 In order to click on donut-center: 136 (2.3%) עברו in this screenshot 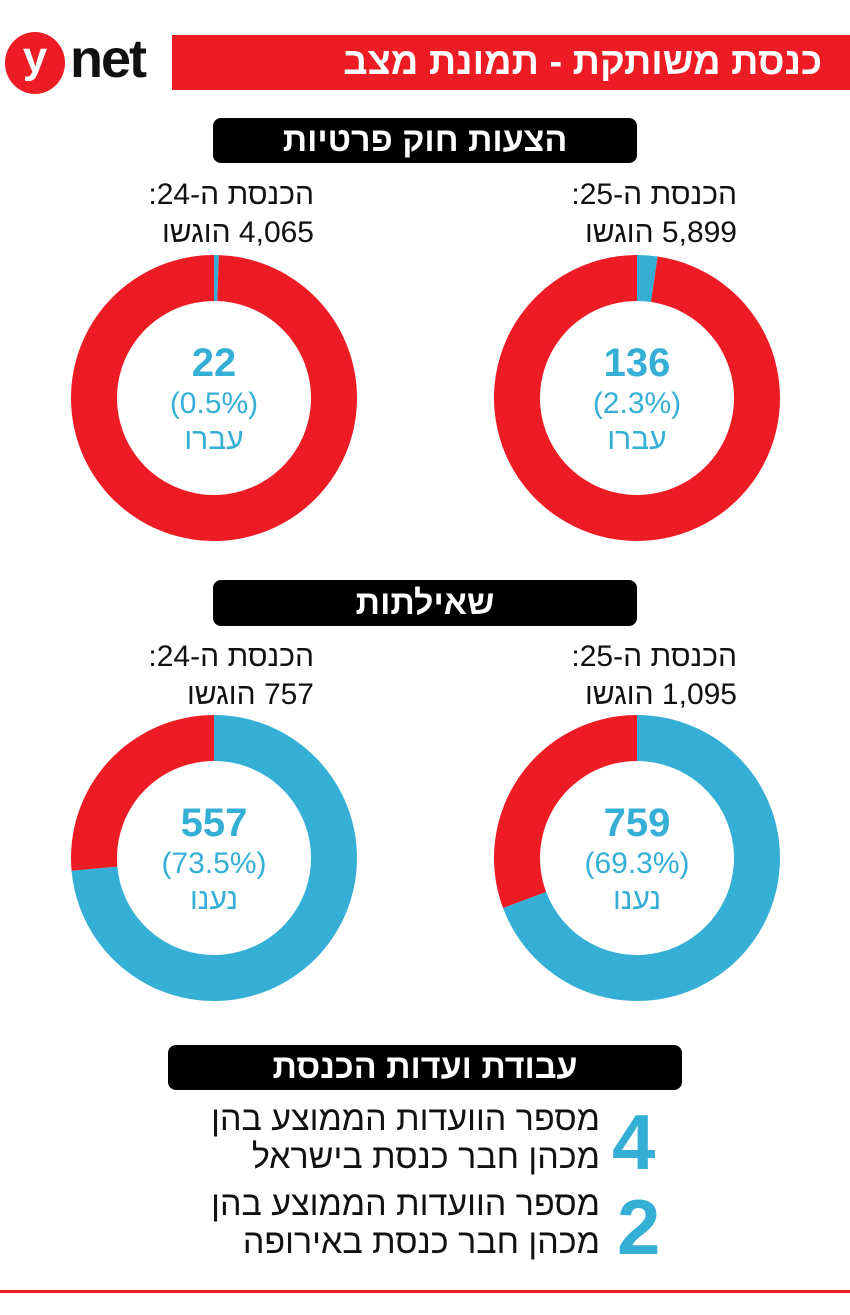, I will do `click(637, 399)`.